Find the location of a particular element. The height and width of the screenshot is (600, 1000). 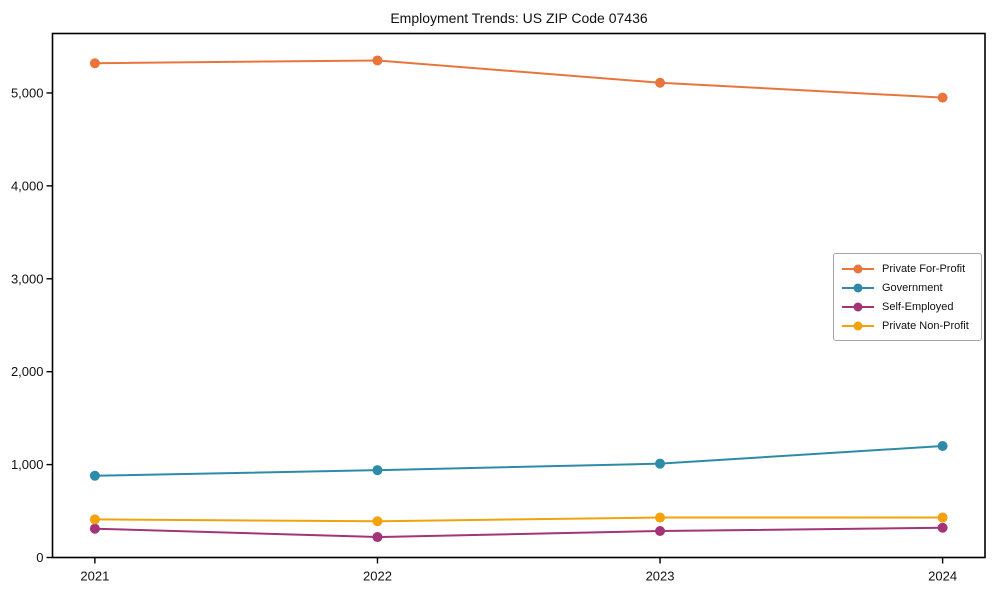

legend-item: Self-Employed is located at coordinates (907, 306).